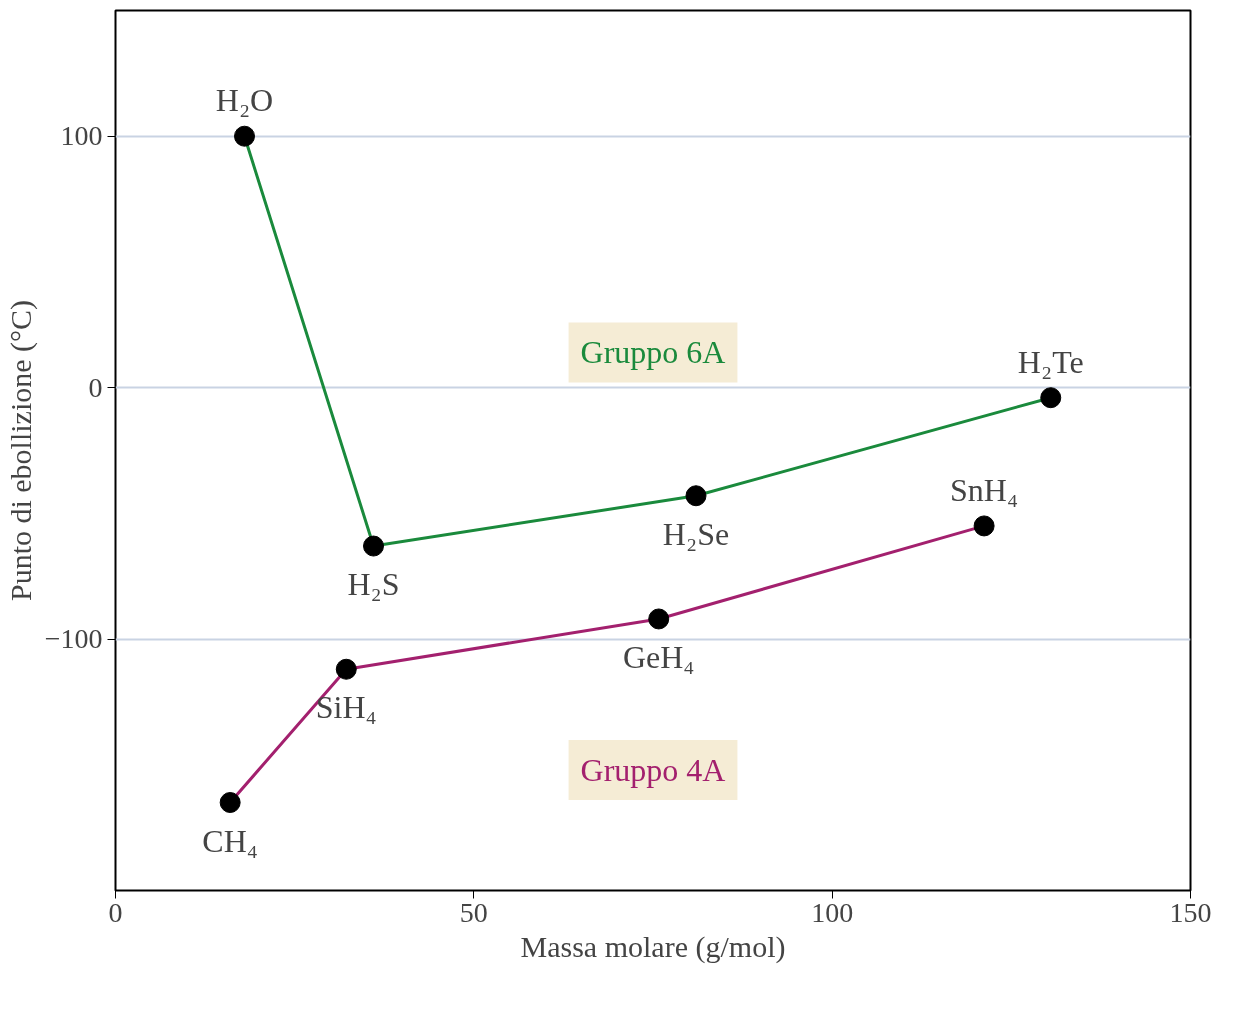 Image resolution: width=1255 pixels, height=1009 pixels. I want to click on annotation: H₂Te, so click(1050, 361).